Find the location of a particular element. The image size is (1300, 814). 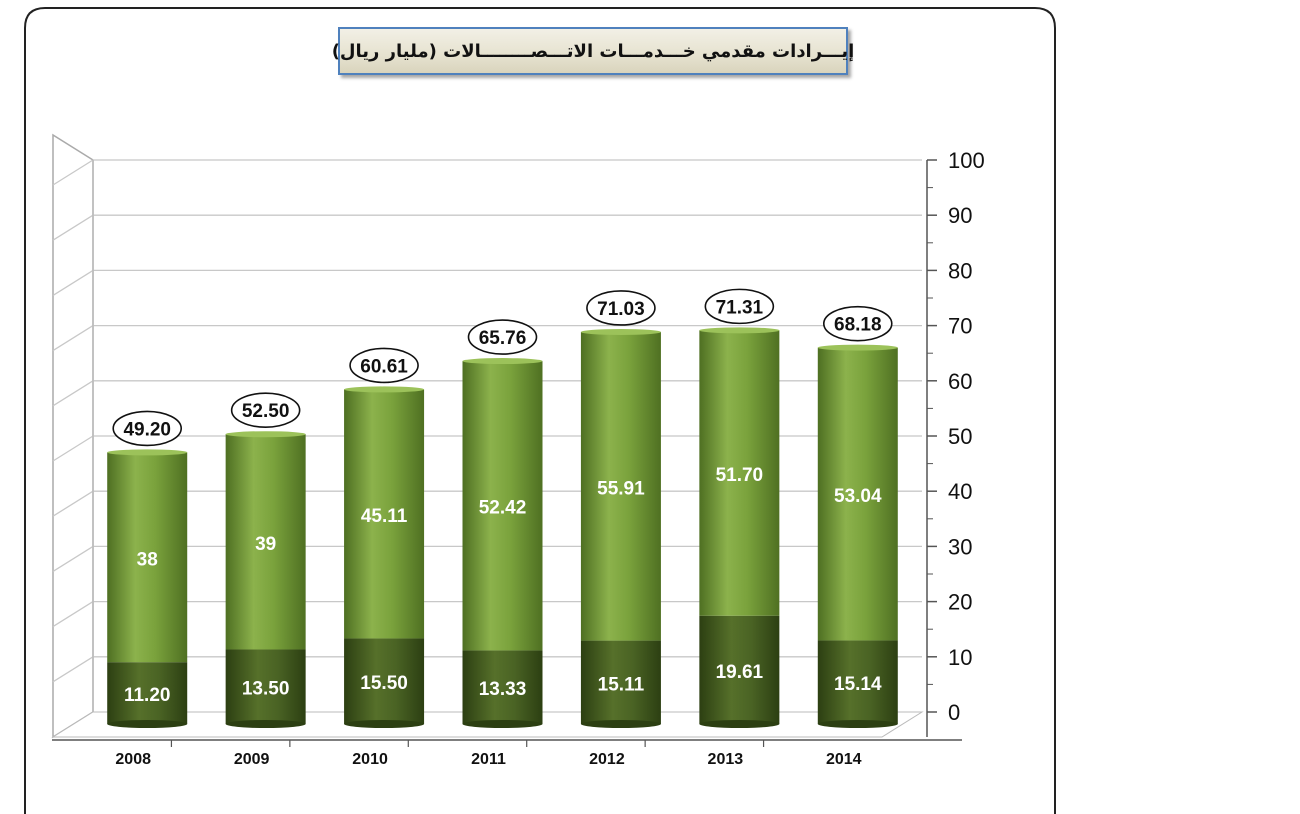

total-label: 65.76 is located at coordinates (503, 338).